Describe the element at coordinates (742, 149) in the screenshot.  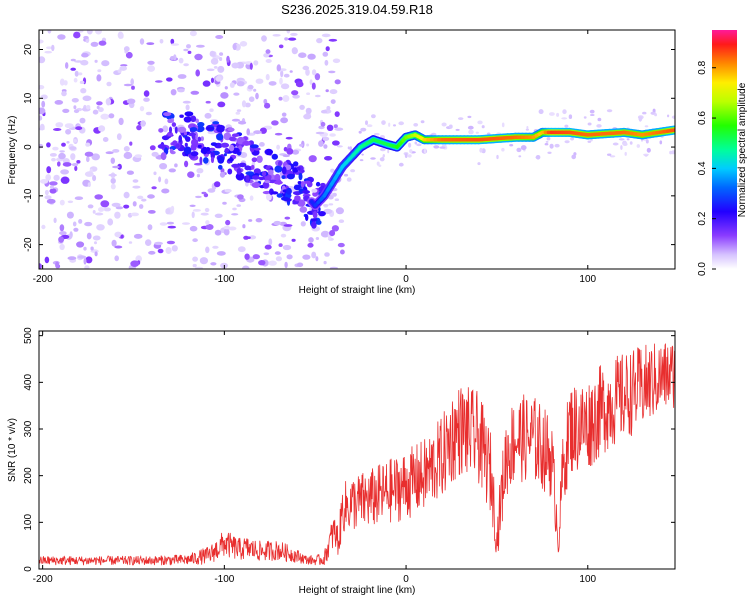
I see `colorbar-label: Normalized spectral amplitude` at that location.